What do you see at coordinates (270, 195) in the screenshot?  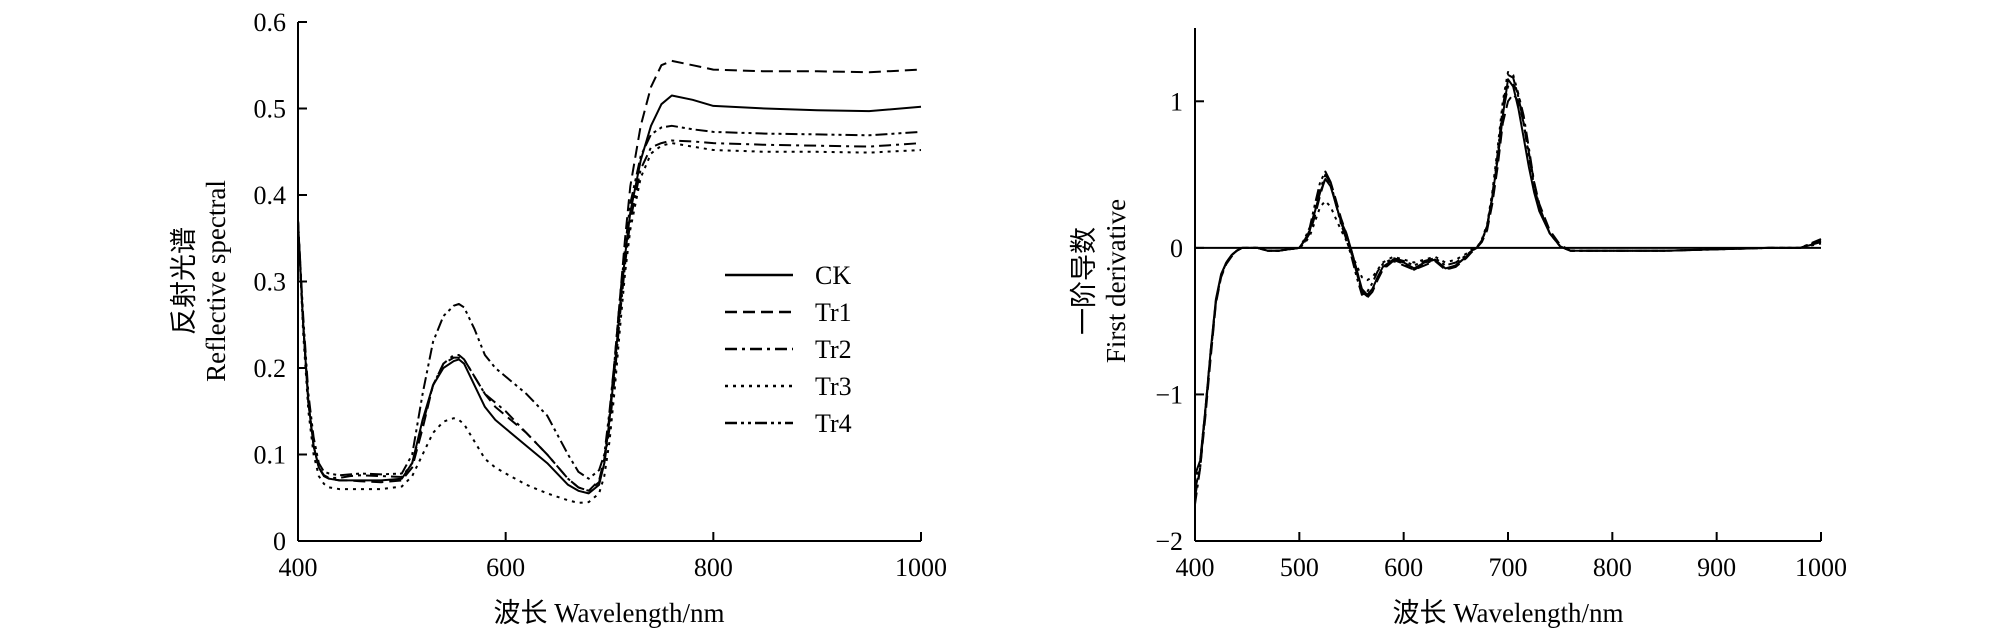 I see `y-tick-label: 0.4` at bounding box center [270, 195].